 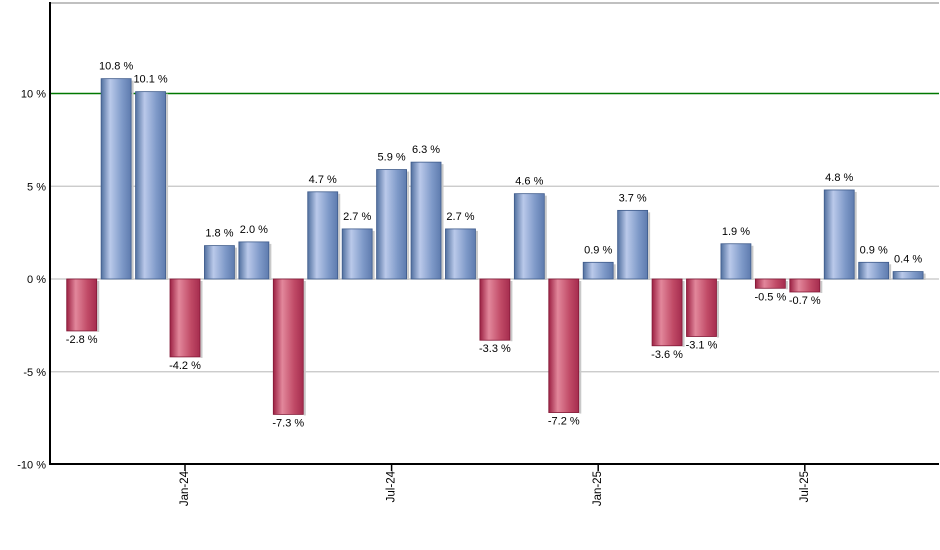 I want to click on y-axis-label--10: -10 %, so click(x=31, y=466).